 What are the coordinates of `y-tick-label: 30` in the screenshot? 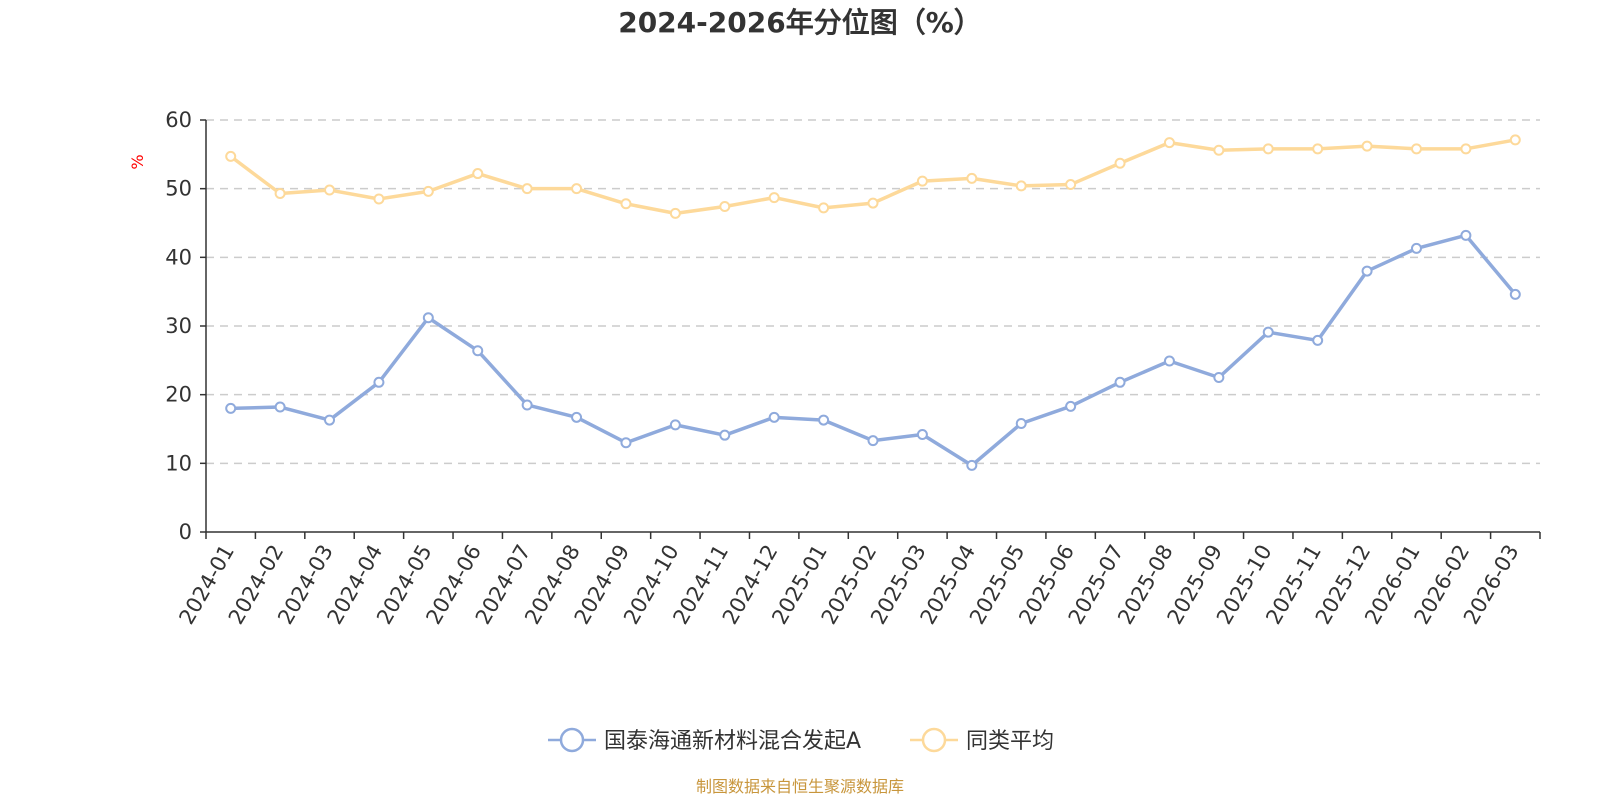 It's located at (178, 326).